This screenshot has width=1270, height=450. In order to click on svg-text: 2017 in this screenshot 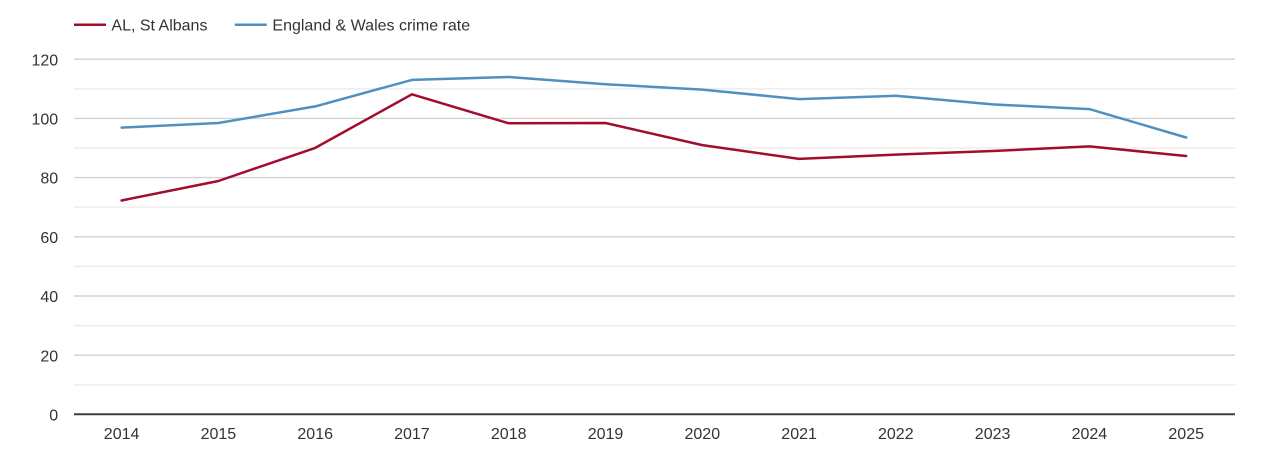, I will do `click(412, 434)`.